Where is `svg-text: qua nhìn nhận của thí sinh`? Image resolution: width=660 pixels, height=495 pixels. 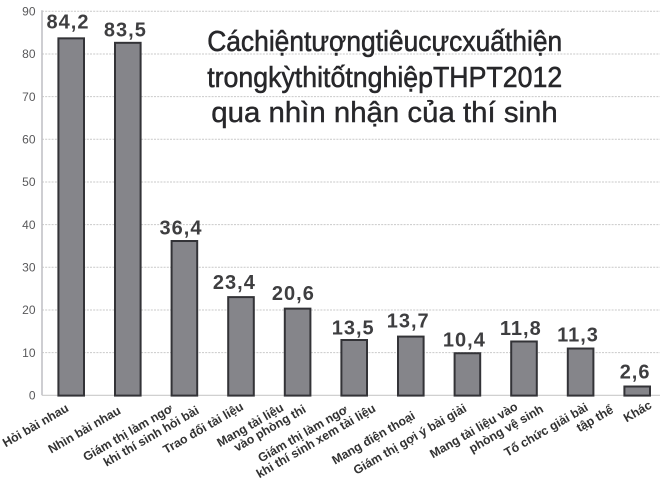 svg-text: qua nhìn nhận của thí sinh is located at coordinates (384, 113).